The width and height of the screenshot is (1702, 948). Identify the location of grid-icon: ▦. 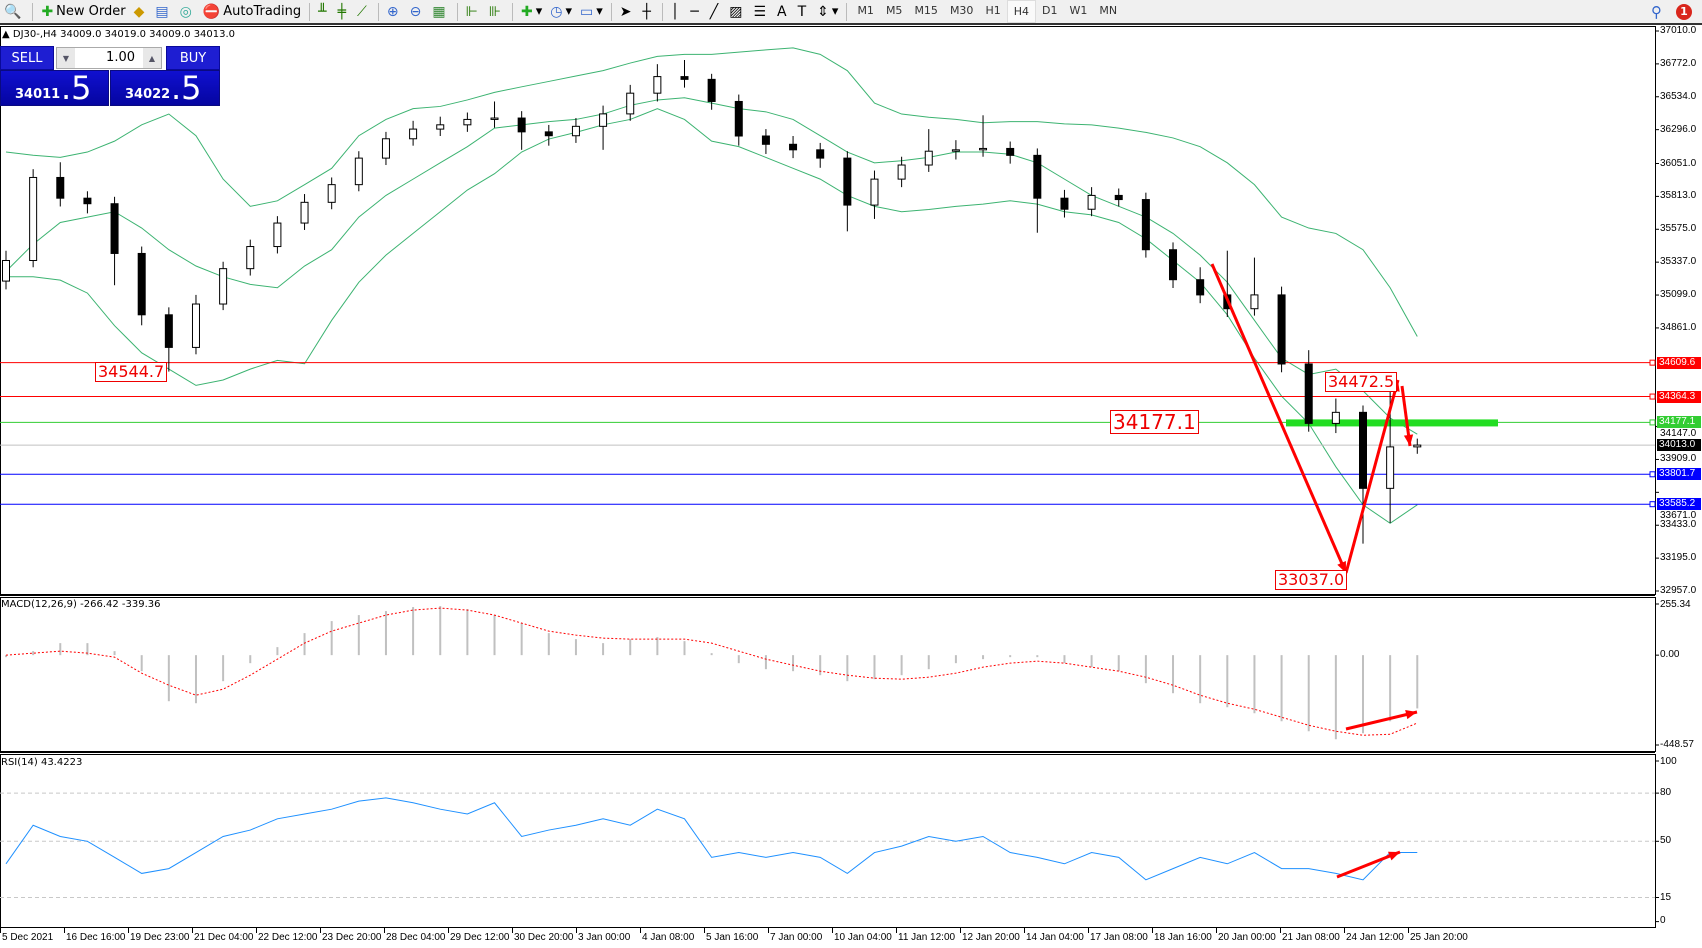
(439, 11).